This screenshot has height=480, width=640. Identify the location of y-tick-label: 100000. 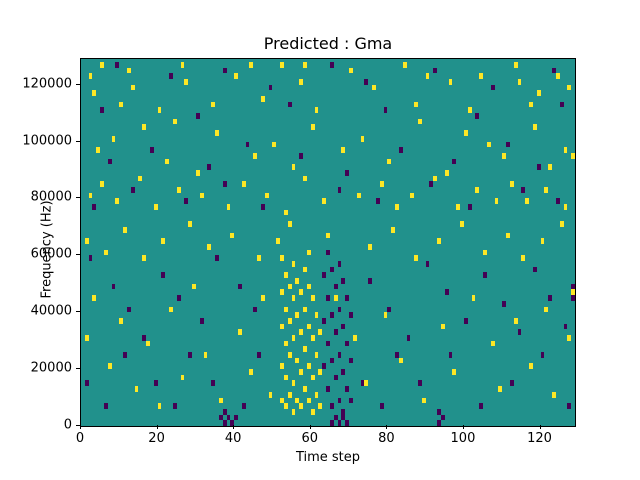
(47, 140).